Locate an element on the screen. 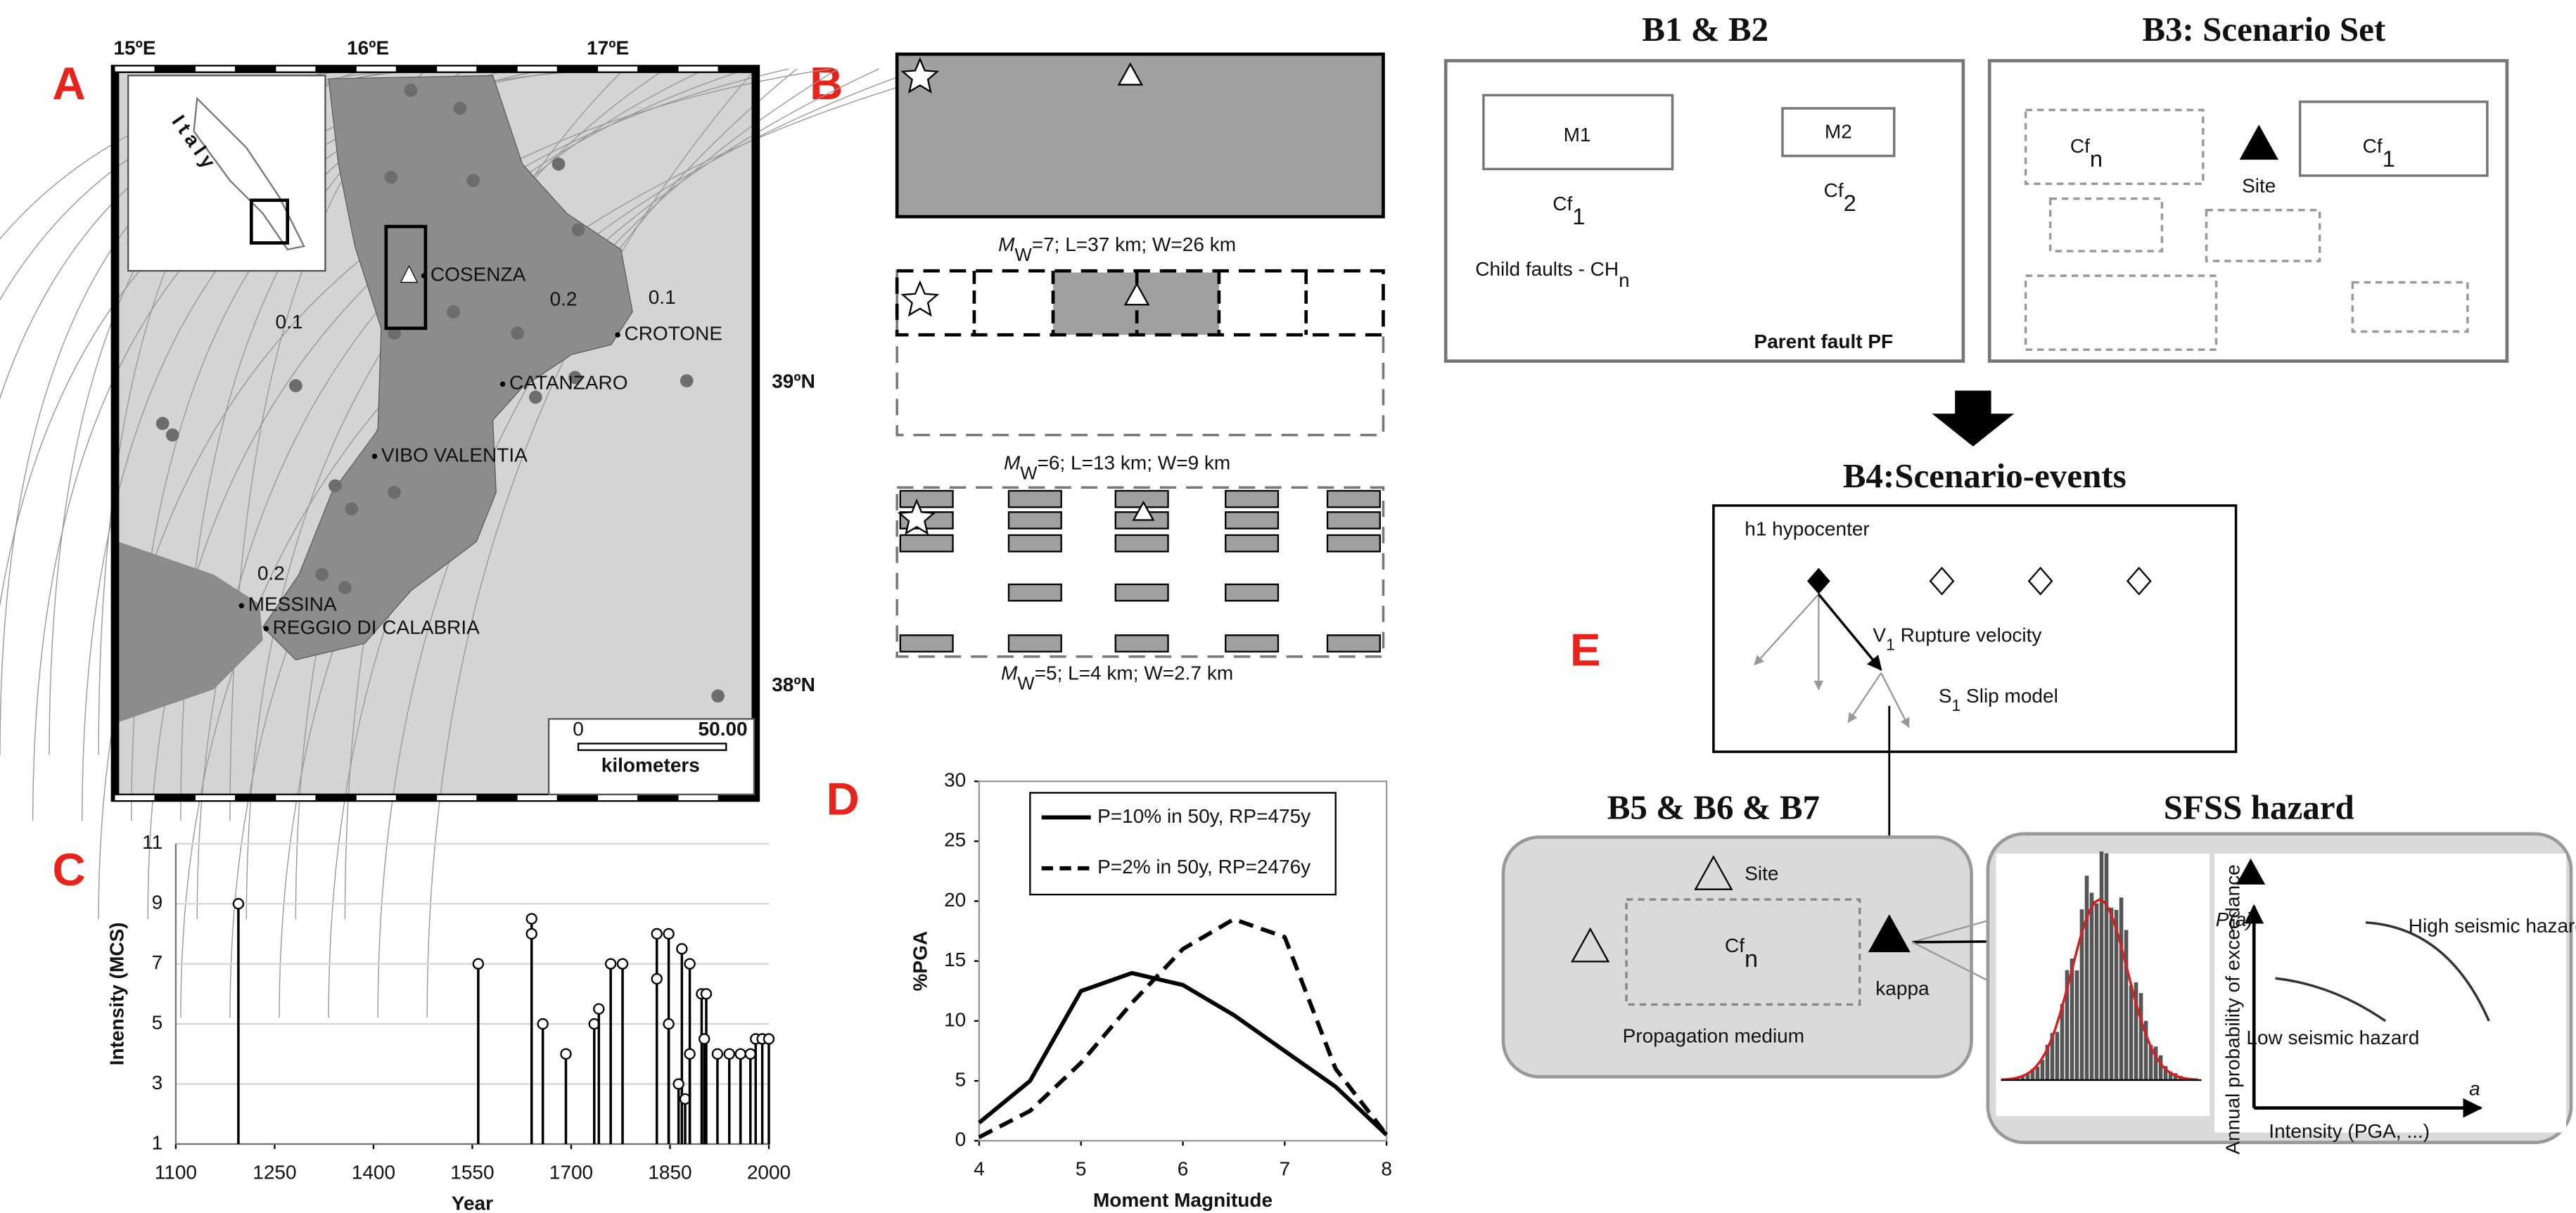  inset-italy is located at coordinates (249, 173).